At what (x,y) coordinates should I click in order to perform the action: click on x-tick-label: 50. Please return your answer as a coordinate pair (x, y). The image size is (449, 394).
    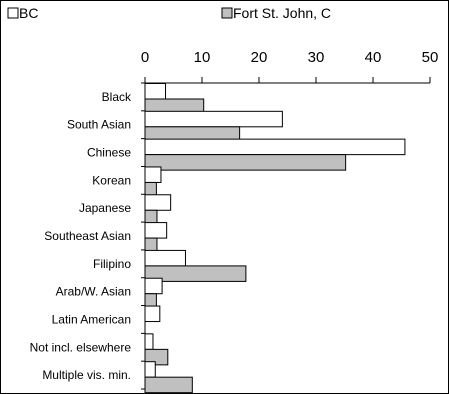
    Looking at the image, I should click on (430, 57).